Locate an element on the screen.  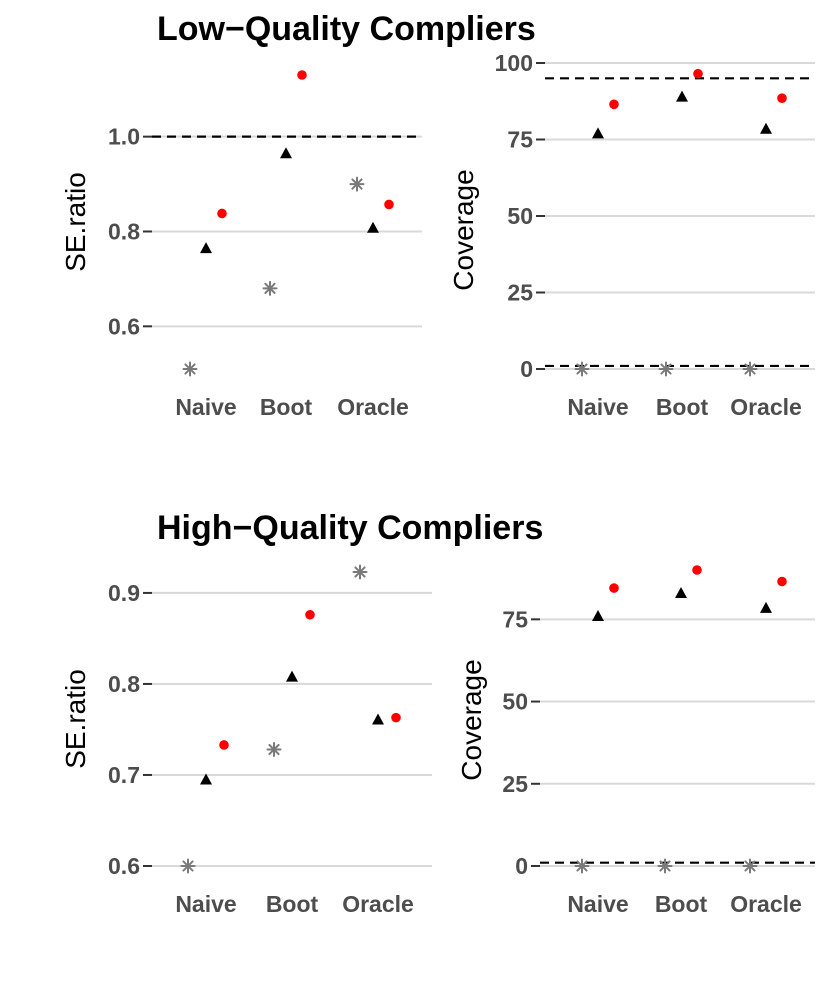
y-tick-label: 1.0 is located at coordinates (124, 137).